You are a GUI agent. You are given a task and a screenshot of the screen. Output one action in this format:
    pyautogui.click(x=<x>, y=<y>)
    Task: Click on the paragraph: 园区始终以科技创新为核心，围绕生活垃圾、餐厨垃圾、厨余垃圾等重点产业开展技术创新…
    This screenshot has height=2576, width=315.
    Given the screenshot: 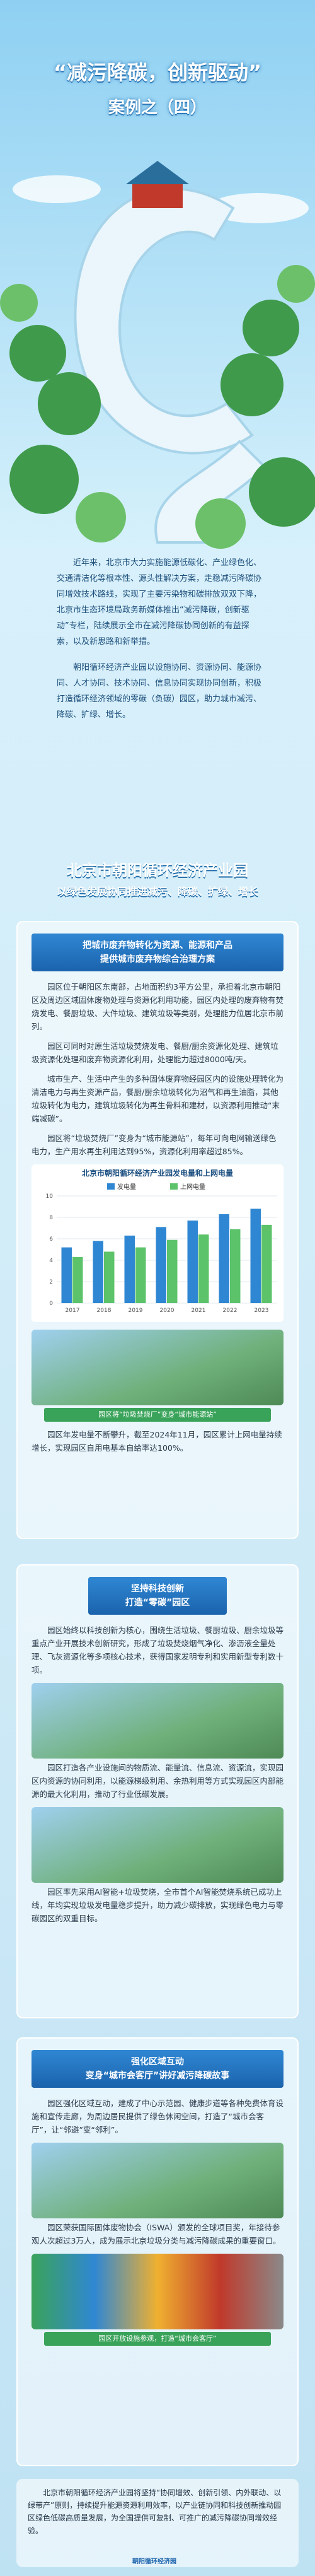 What is the action you would take?
    pyautogui.click(x=158, y=1650)
    